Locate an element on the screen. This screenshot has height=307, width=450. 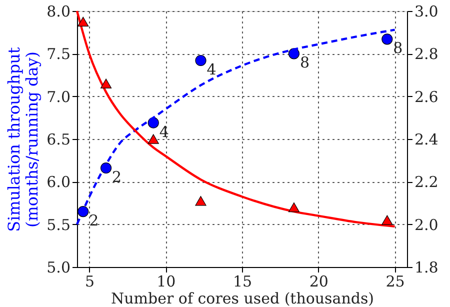
y-tick-label: 6.5 is located at coordinates (58, 139).